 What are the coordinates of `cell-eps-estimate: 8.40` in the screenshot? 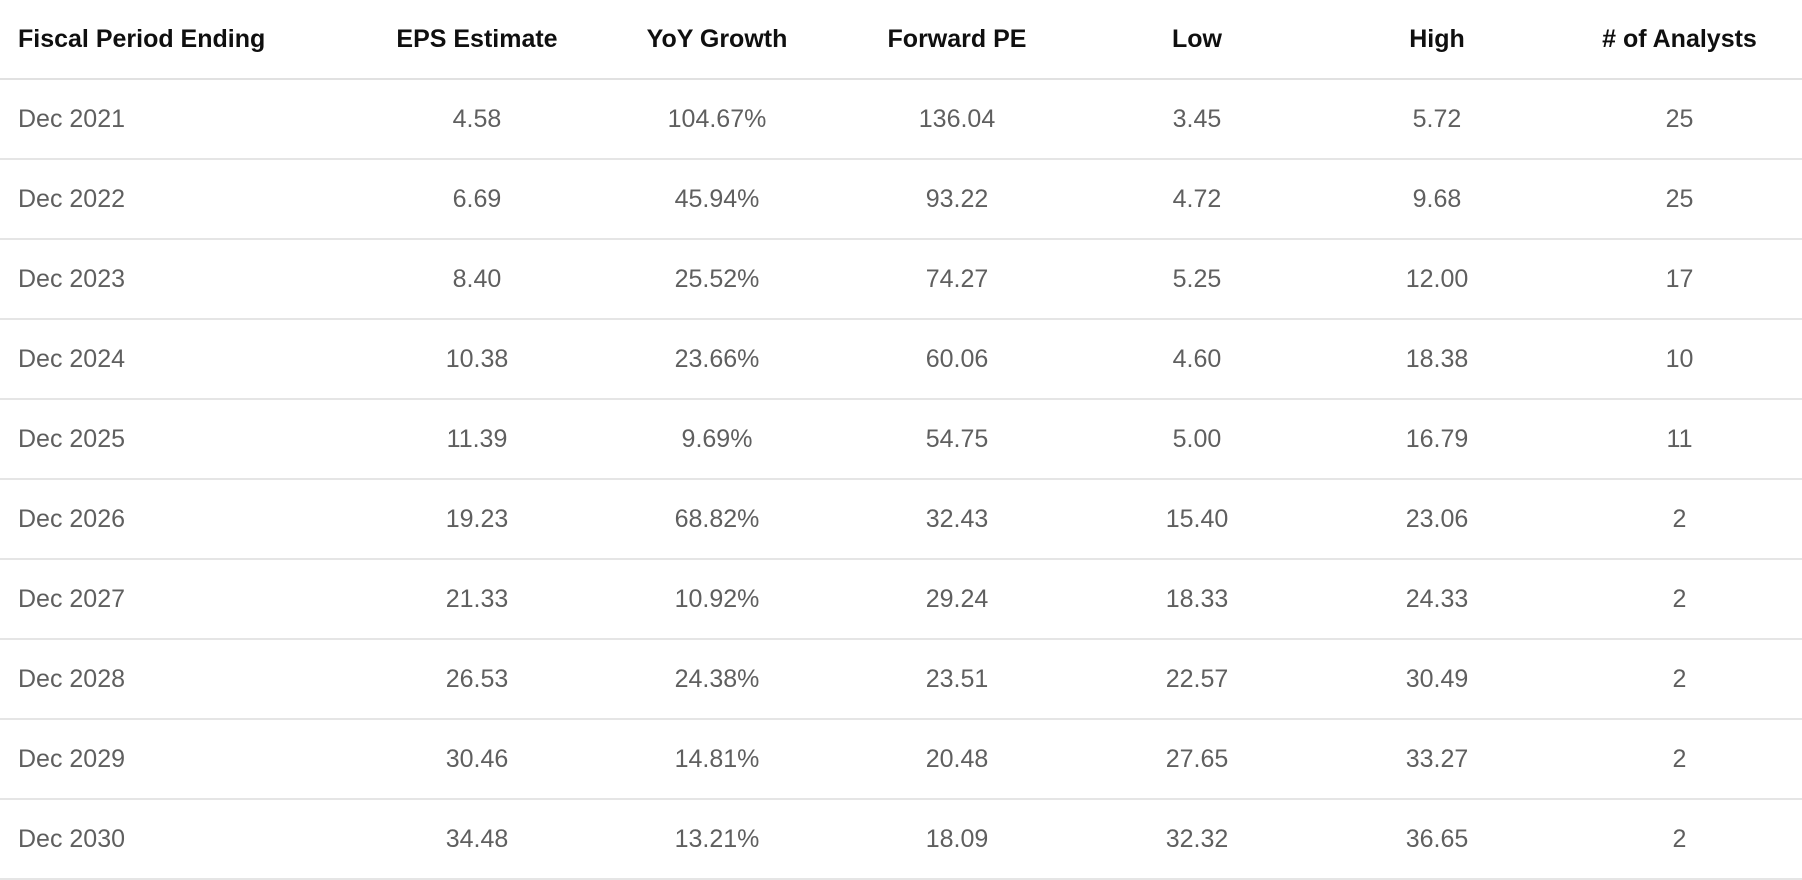 It's located at (477, 279).